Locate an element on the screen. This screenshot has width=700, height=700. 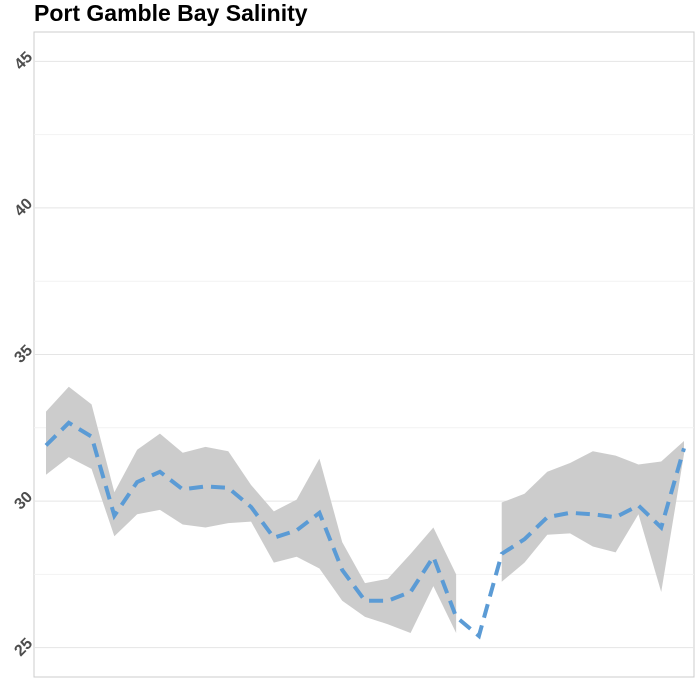
y-tick-label: 45 is located at coordinates (23, 61).